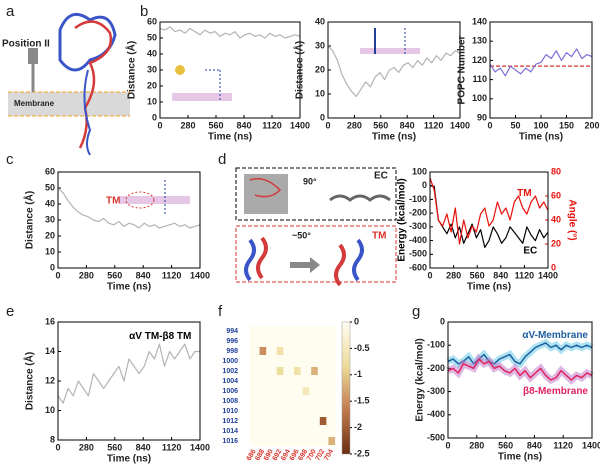 Image resolution: width=600 pixels, height=469 pixels. Describe the element at coordinates (362, 453) in the screenshot. I see `colorbar-tick-label: -2.5` at that location.